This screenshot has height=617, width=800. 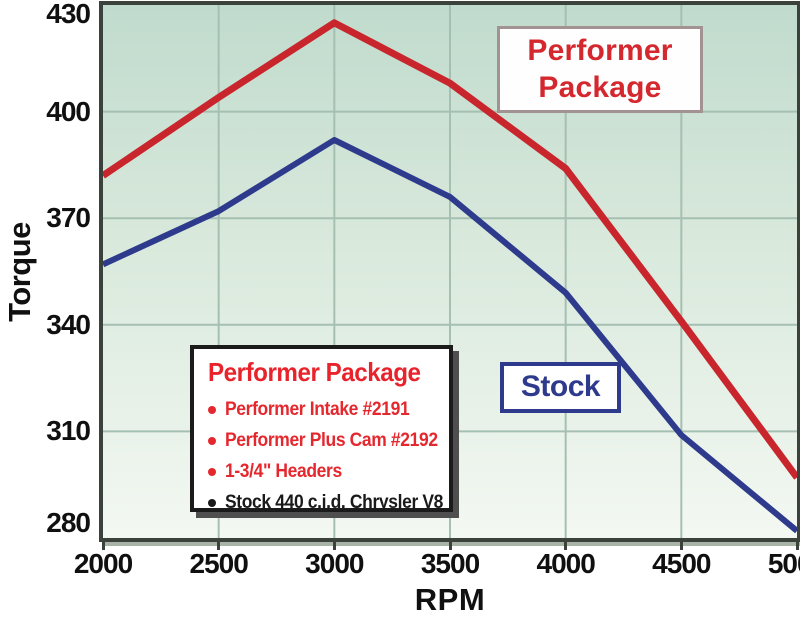 What do you see at coordinates (68, 522) in the screenshot?
I see `y-tick-label: 280` at bounding box center [68, 522].